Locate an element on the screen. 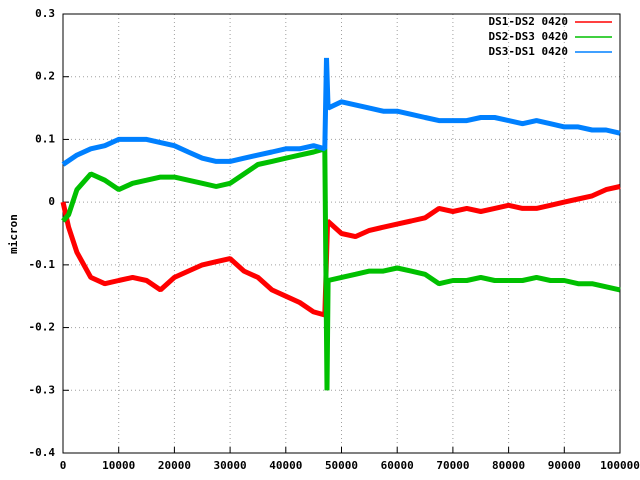 This screenshot has height=480, width=640. x-tick-label: 70000 is located at coordinates (452, 465).